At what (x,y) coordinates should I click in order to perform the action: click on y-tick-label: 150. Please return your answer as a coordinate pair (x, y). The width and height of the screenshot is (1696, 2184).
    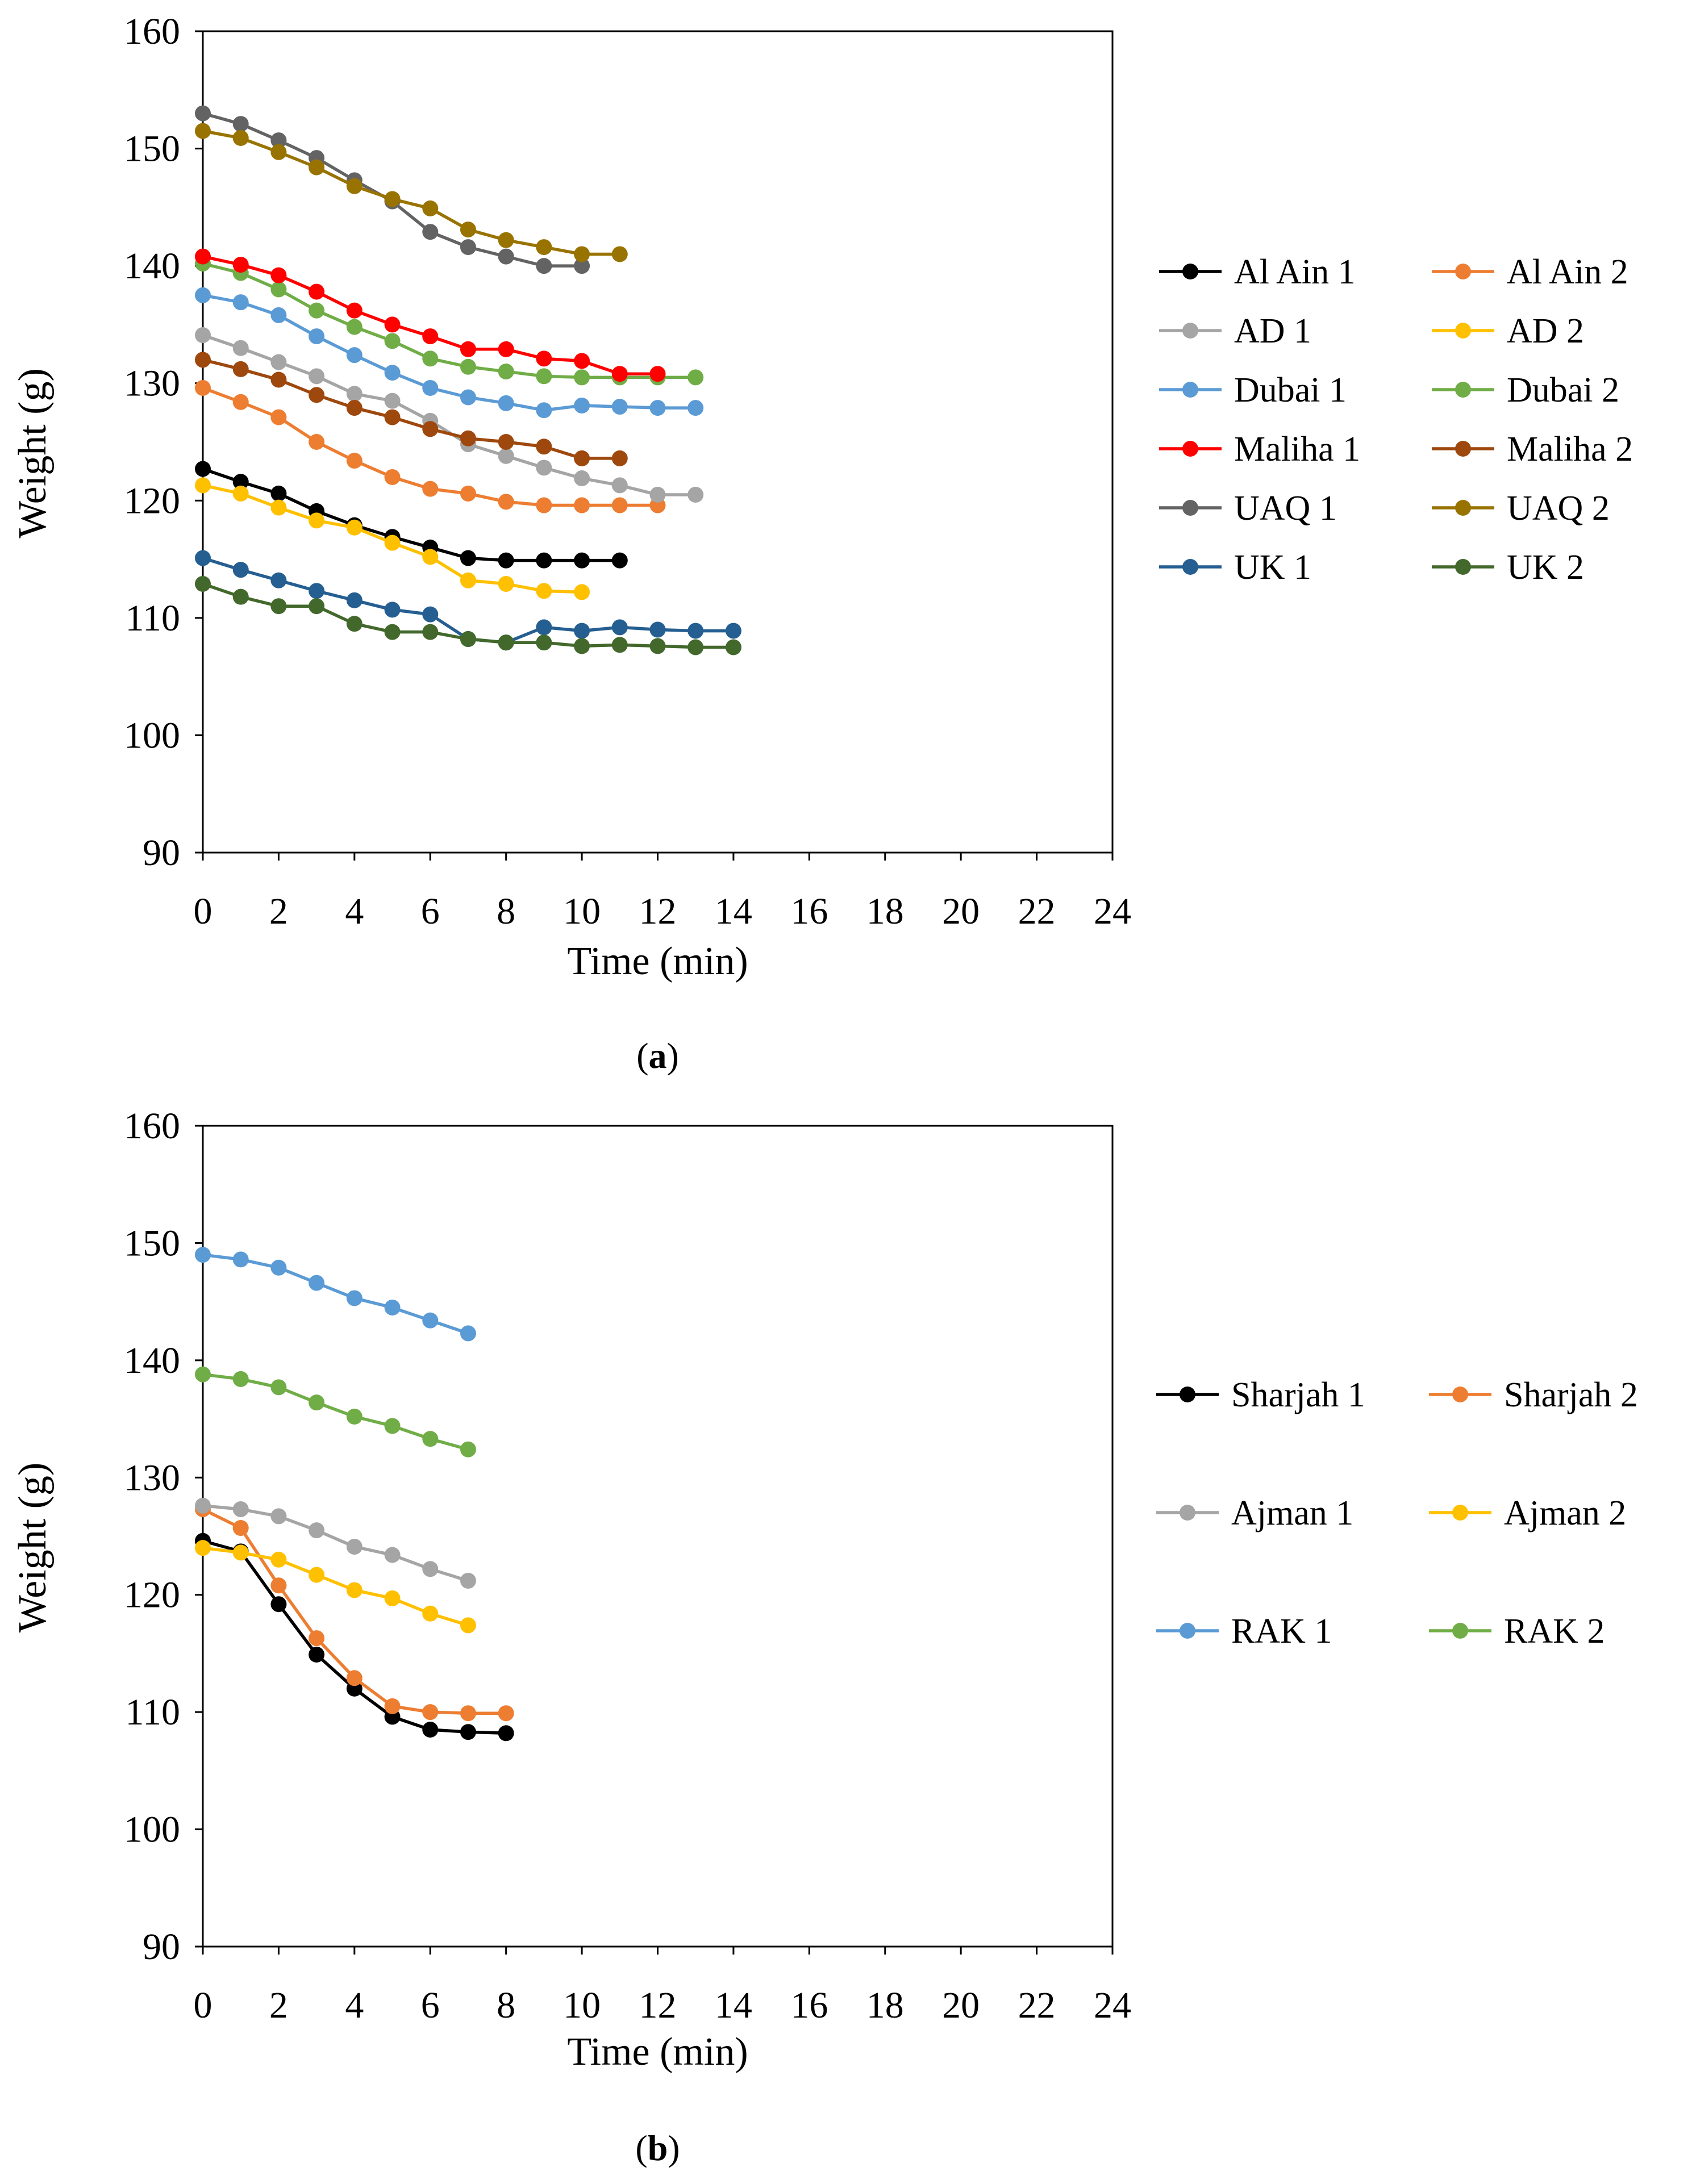
    Looking at the image, I should click on (152, 149).